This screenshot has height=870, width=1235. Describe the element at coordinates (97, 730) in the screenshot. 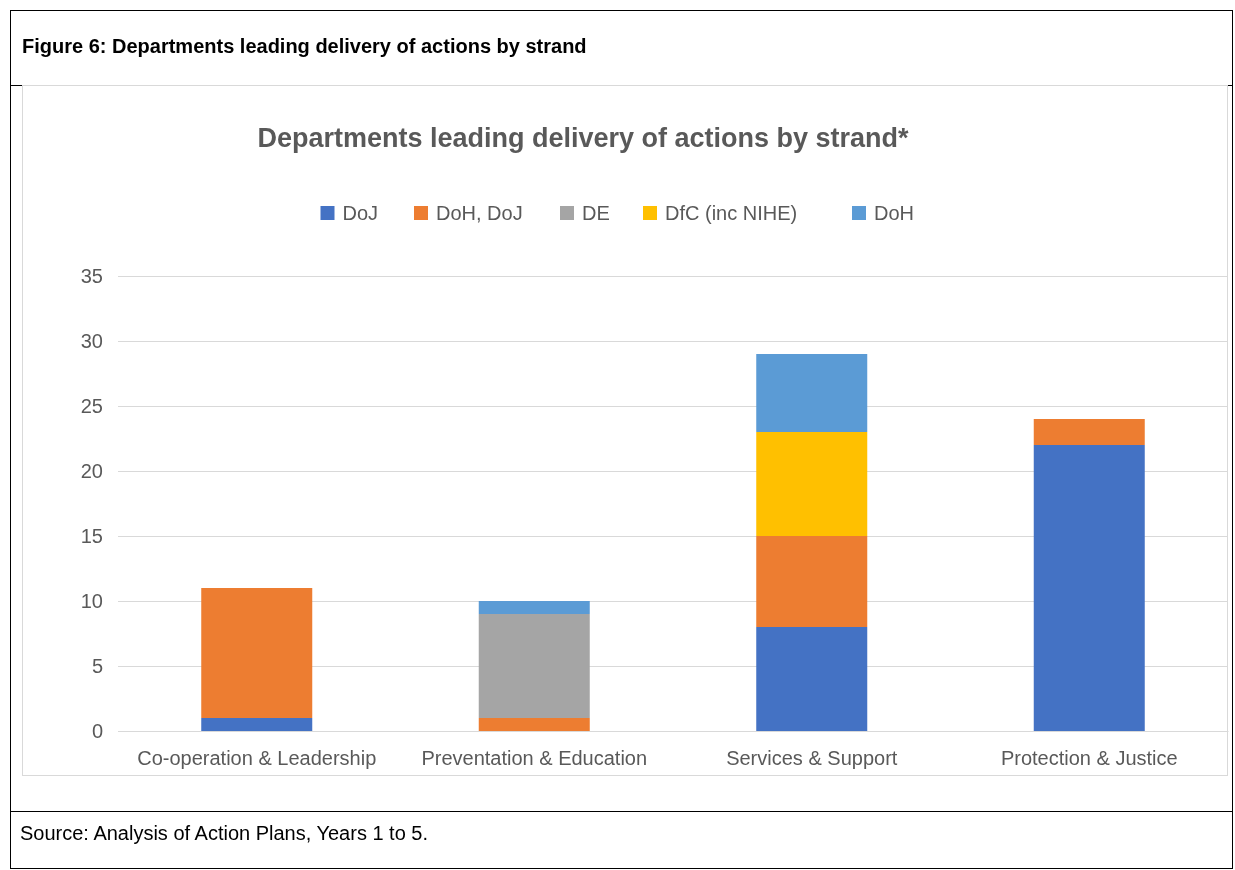

I see `y-tick-label: 0` at that location.